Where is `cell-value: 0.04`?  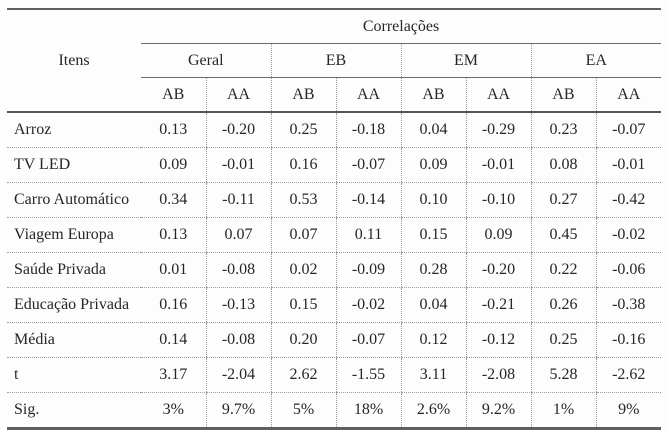 cell-value: 0.04 is located at coordinates (433, 305).